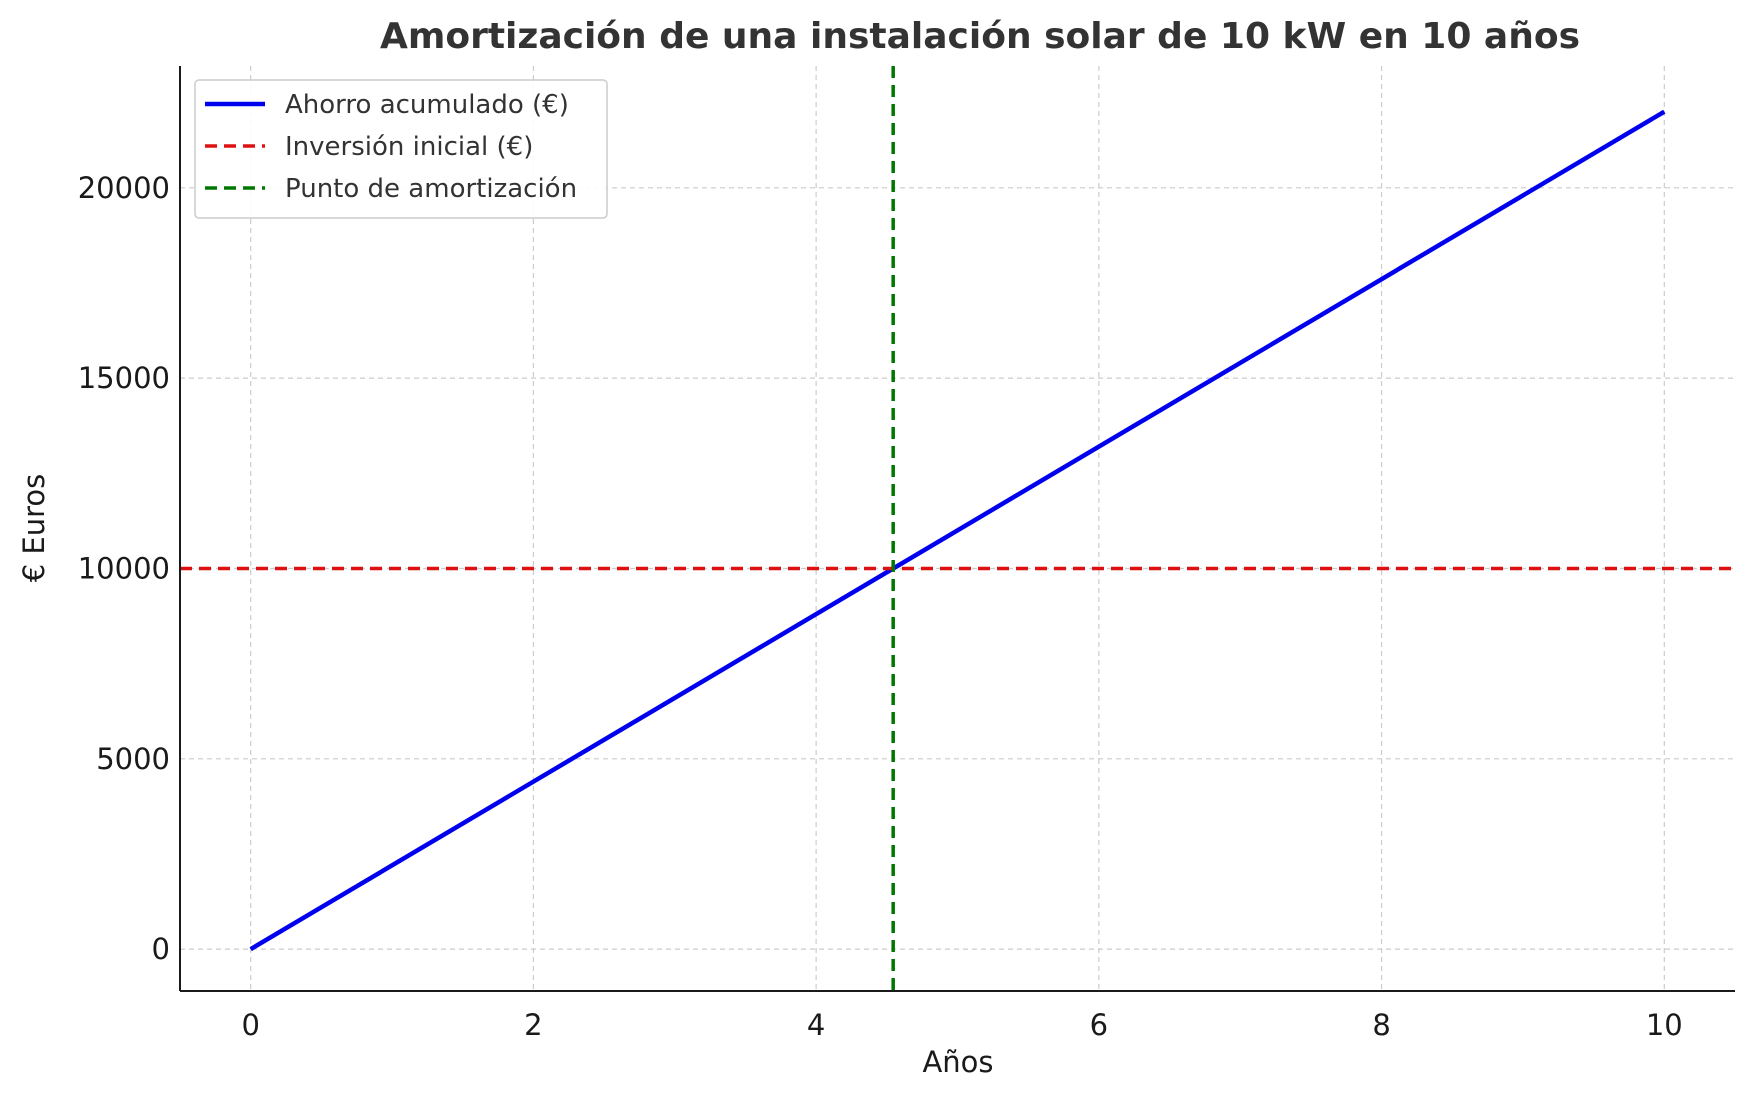 This screenshot has height=1097, width=1750. What do you see at coordinates (124, 188) in the screenshot?
I see `y-tick-label: 20000` at bounding box center [124, 188].